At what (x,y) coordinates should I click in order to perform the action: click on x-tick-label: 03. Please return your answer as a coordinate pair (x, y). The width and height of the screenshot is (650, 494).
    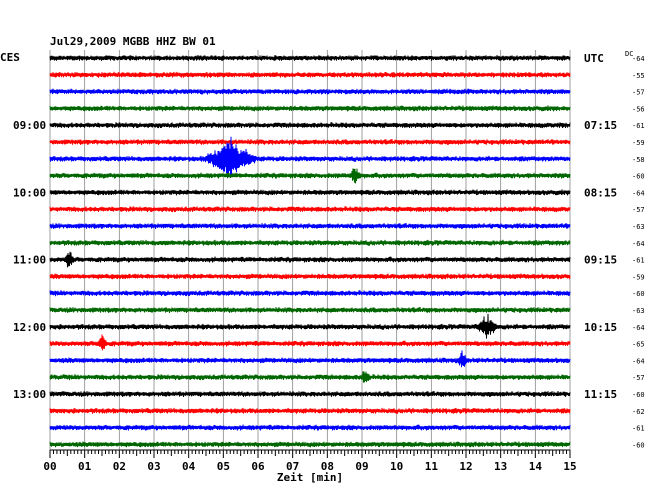
    Looking at the image, I should click on (153, 466).